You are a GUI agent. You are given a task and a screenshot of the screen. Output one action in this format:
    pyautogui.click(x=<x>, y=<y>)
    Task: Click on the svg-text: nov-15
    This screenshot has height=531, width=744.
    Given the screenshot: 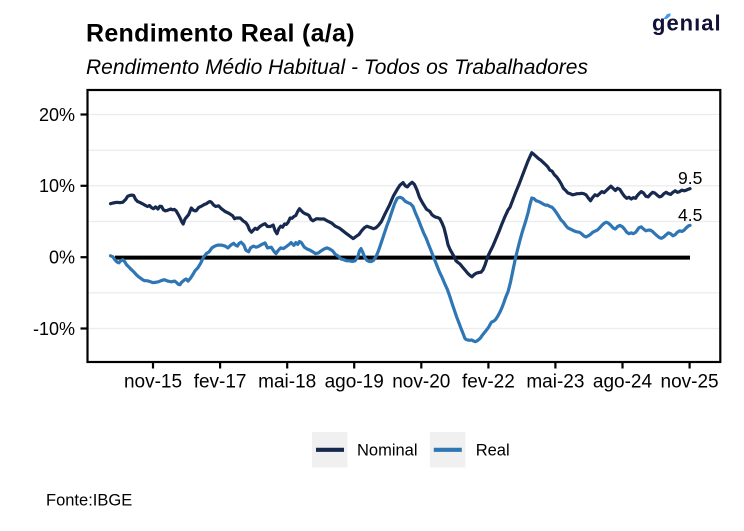 What is the action you would take?
    pyautogui.click(x=153, y=382)
    